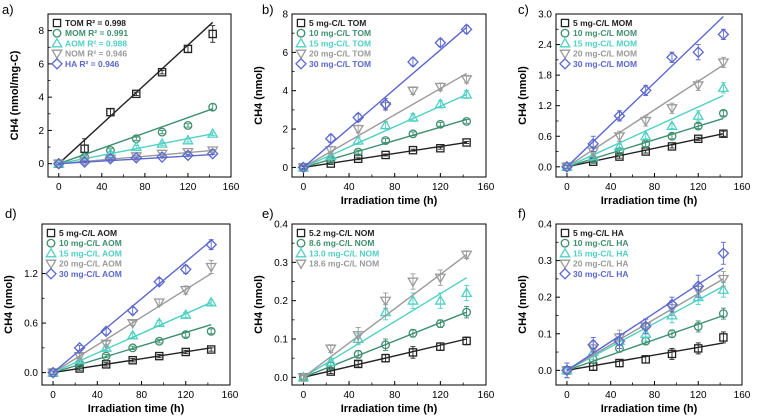 The image size is (760, 418). Describe the element at coordinates (698, 395) in the screenshot. I see `x-tick-label: 120` at that location.